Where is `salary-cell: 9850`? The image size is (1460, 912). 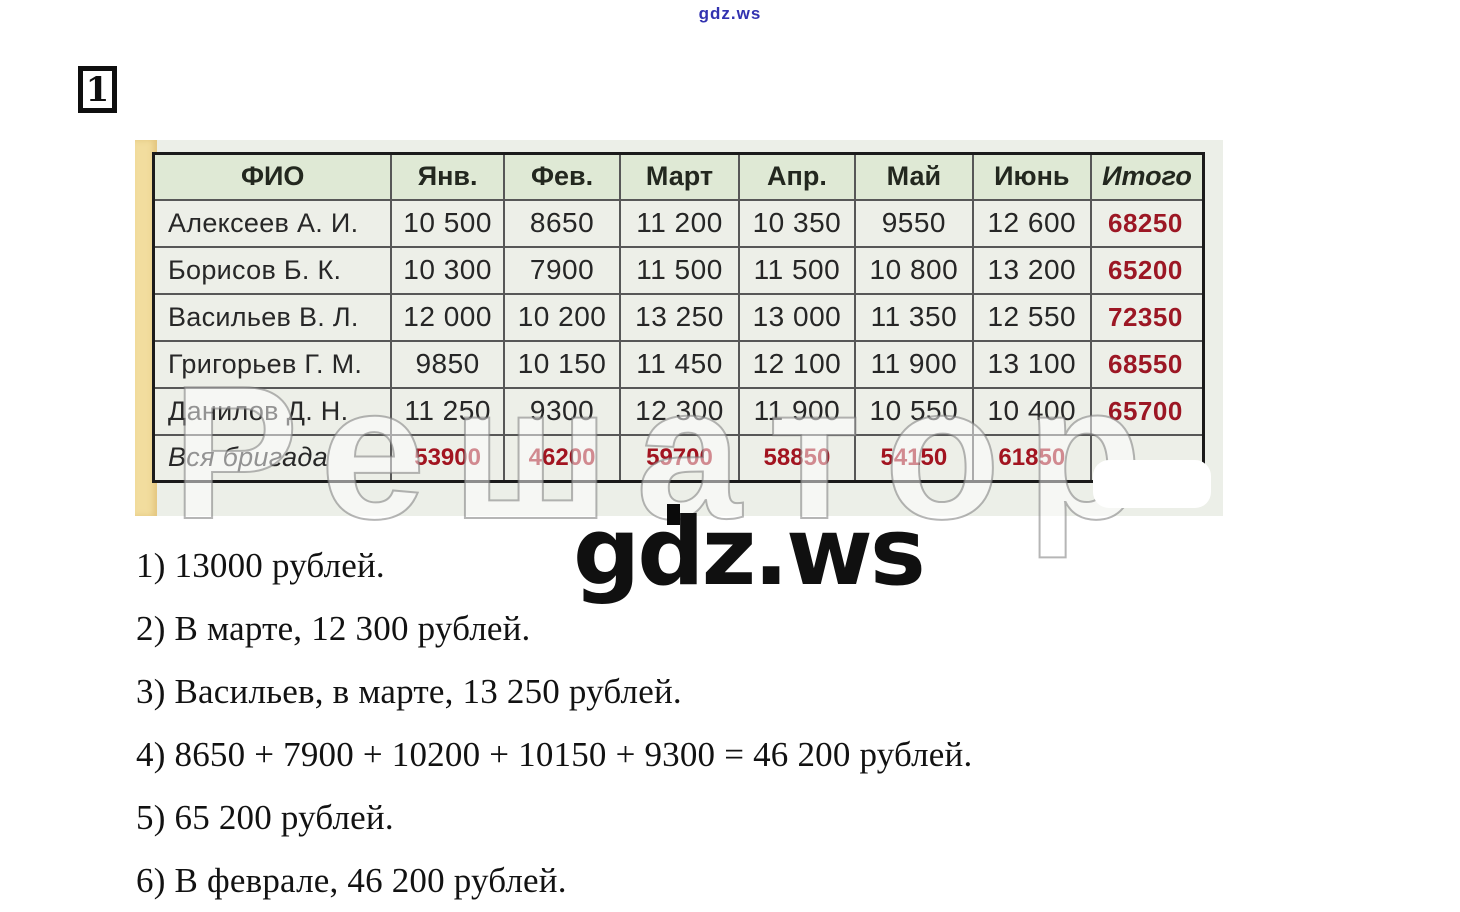 salary-cell: 9850 is located at coordinates (447, 364).